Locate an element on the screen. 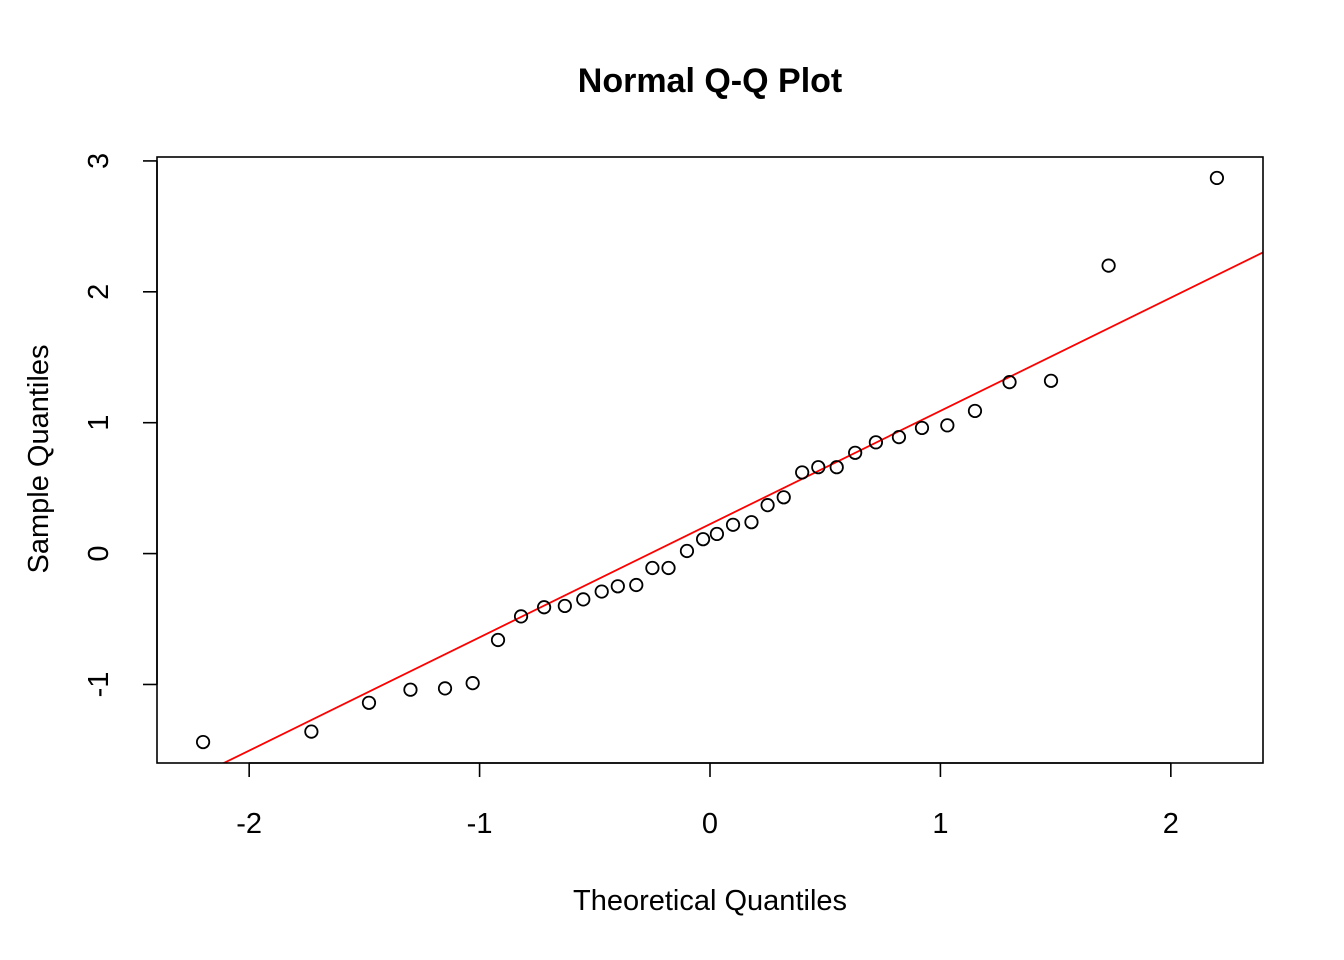 The height and width of the screenshot is (960, 1344). x-tick-label: -2 is located at coordinates (249, 824).